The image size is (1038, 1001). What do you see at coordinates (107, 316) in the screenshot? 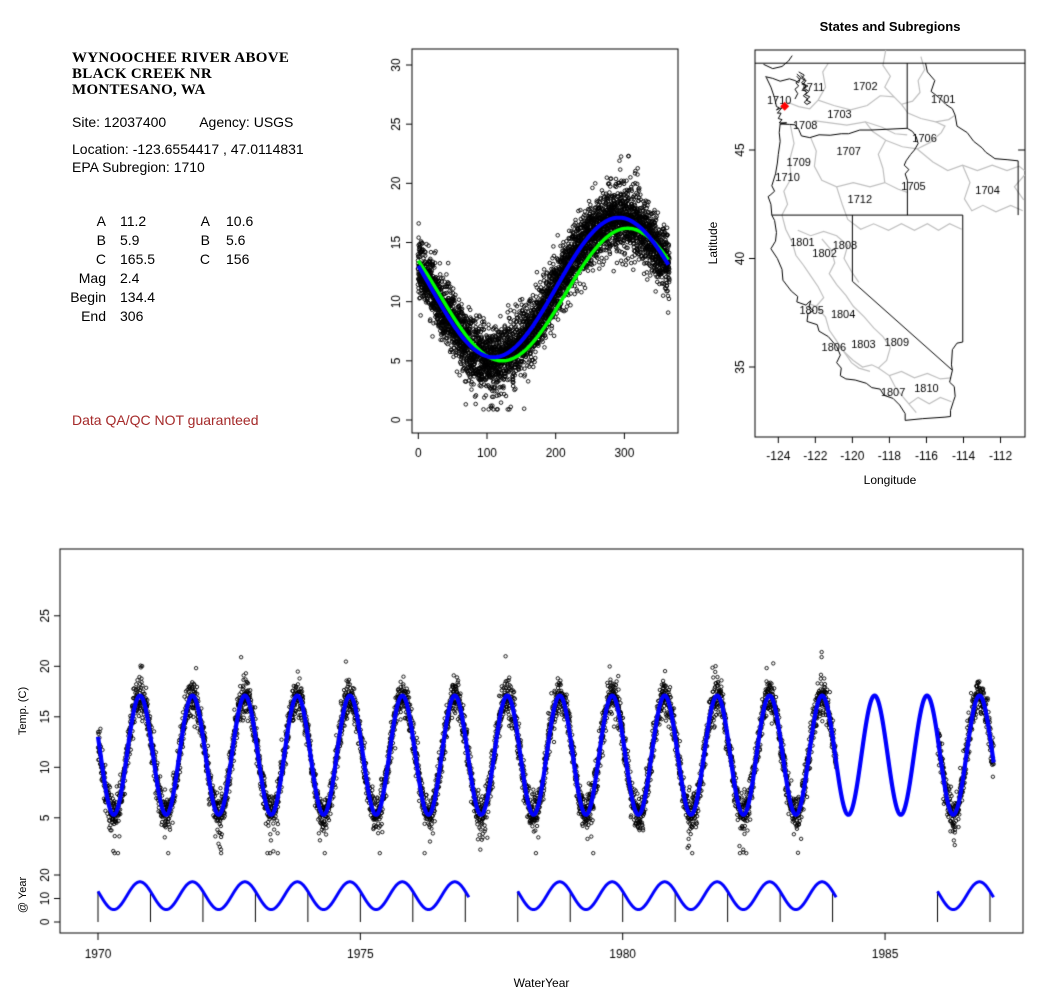
I see `param-row: End 306` at bounding box center [107, 316].